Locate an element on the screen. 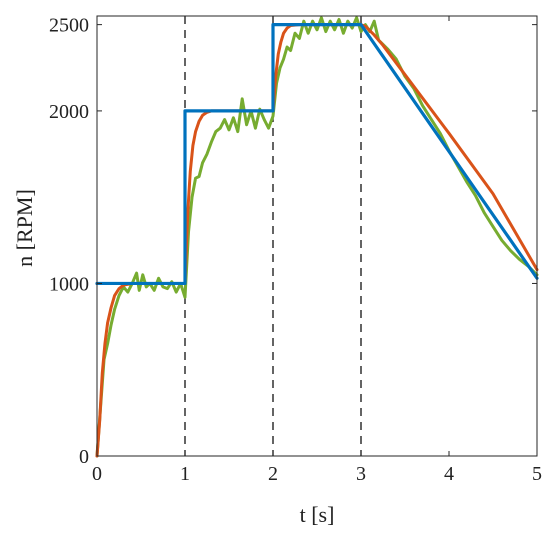 The height and width of the screenshot is (536, 550). y-tick-label: 2500 is located at coordinates (69, 26).